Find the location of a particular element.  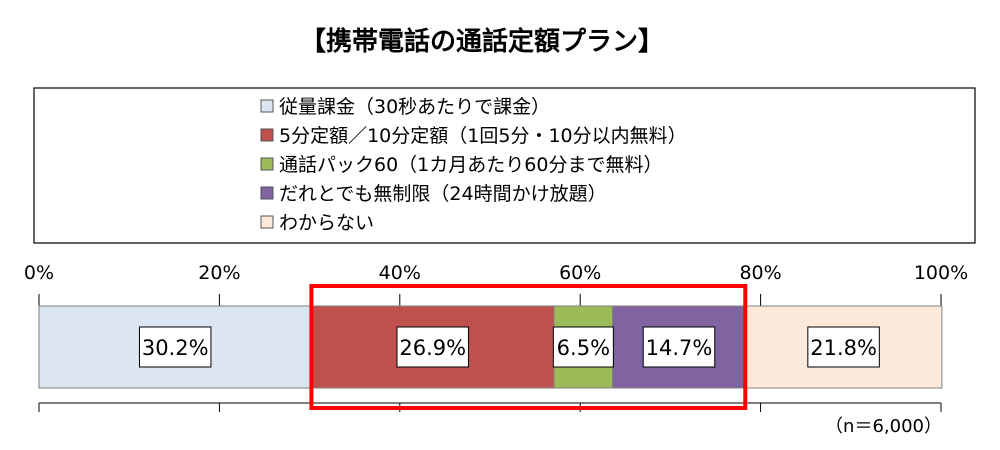

x-tick-label: 0% is located at coordinates (39, 273).